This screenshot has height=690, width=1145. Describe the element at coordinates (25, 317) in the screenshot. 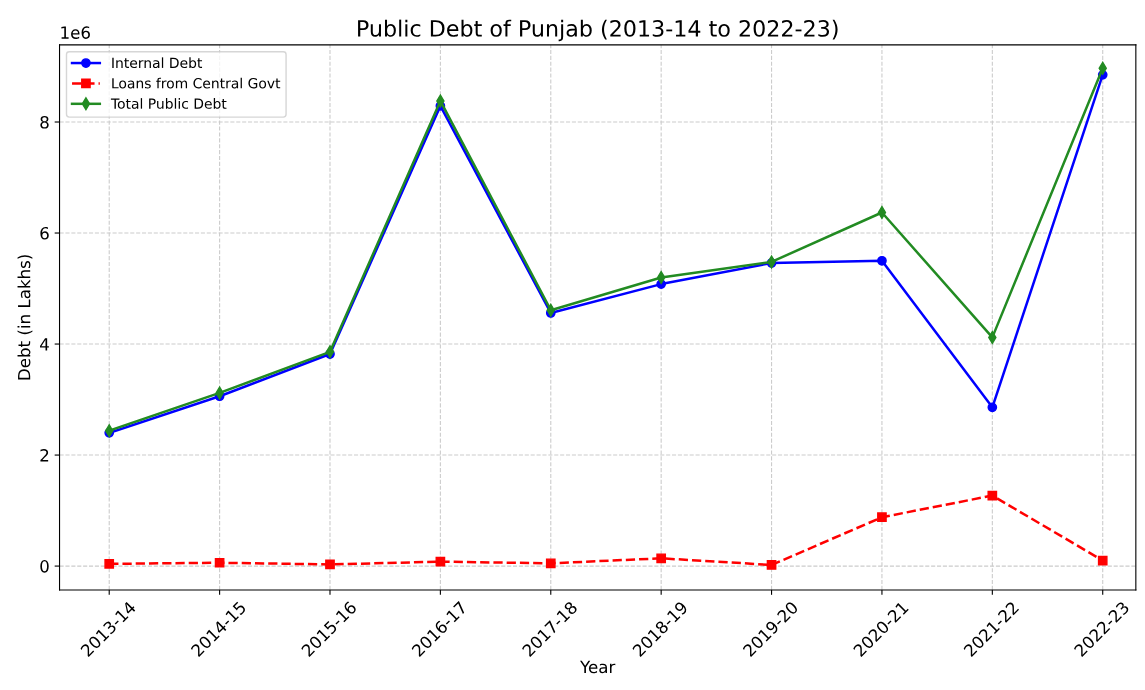

I see `y-axis-title: Debt (in Lakhs)` at that location.